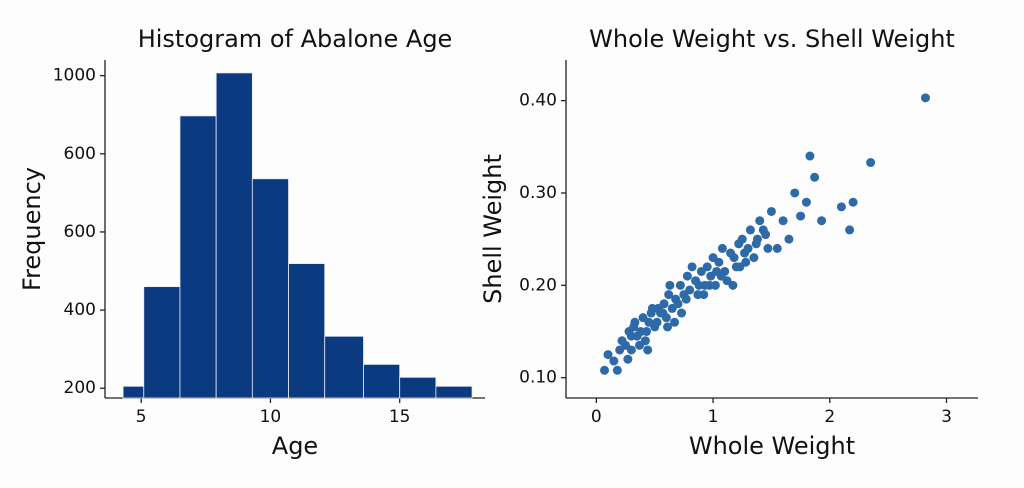 The width and height of the screenshot is (1024, 488). What do you see at coordinates (80, 310) in the screenshot?
I see `y-tick-label: 400` at bounding box center [80, 310].